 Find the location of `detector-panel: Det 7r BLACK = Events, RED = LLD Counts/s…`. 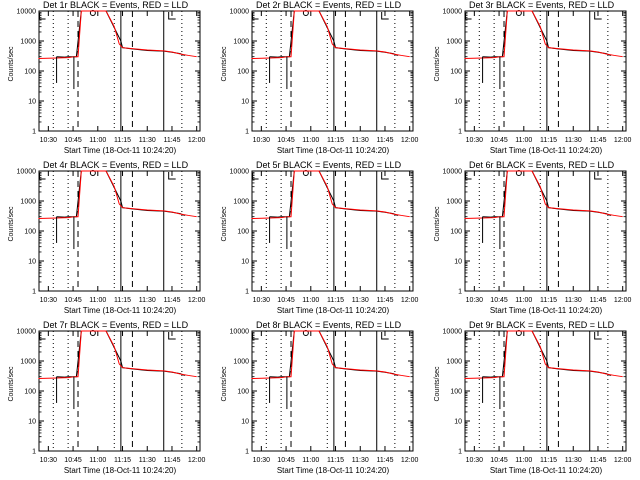

detector-panel: Det 7r BLACK = Events, RED = LLD Counts/s… is located at coordinates (106, 400).